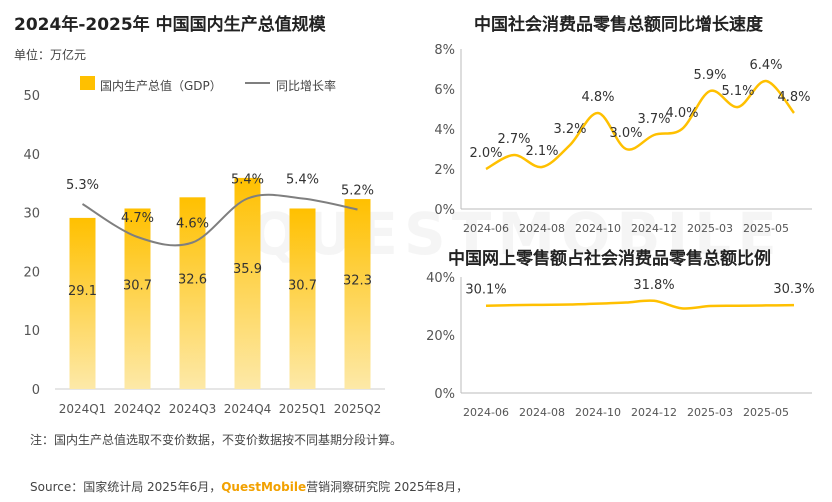  What do you see at coordinates (485, 153) in the screenshot?
I see `retail-point-label: 2.0%` at bounding box center [485, 153].